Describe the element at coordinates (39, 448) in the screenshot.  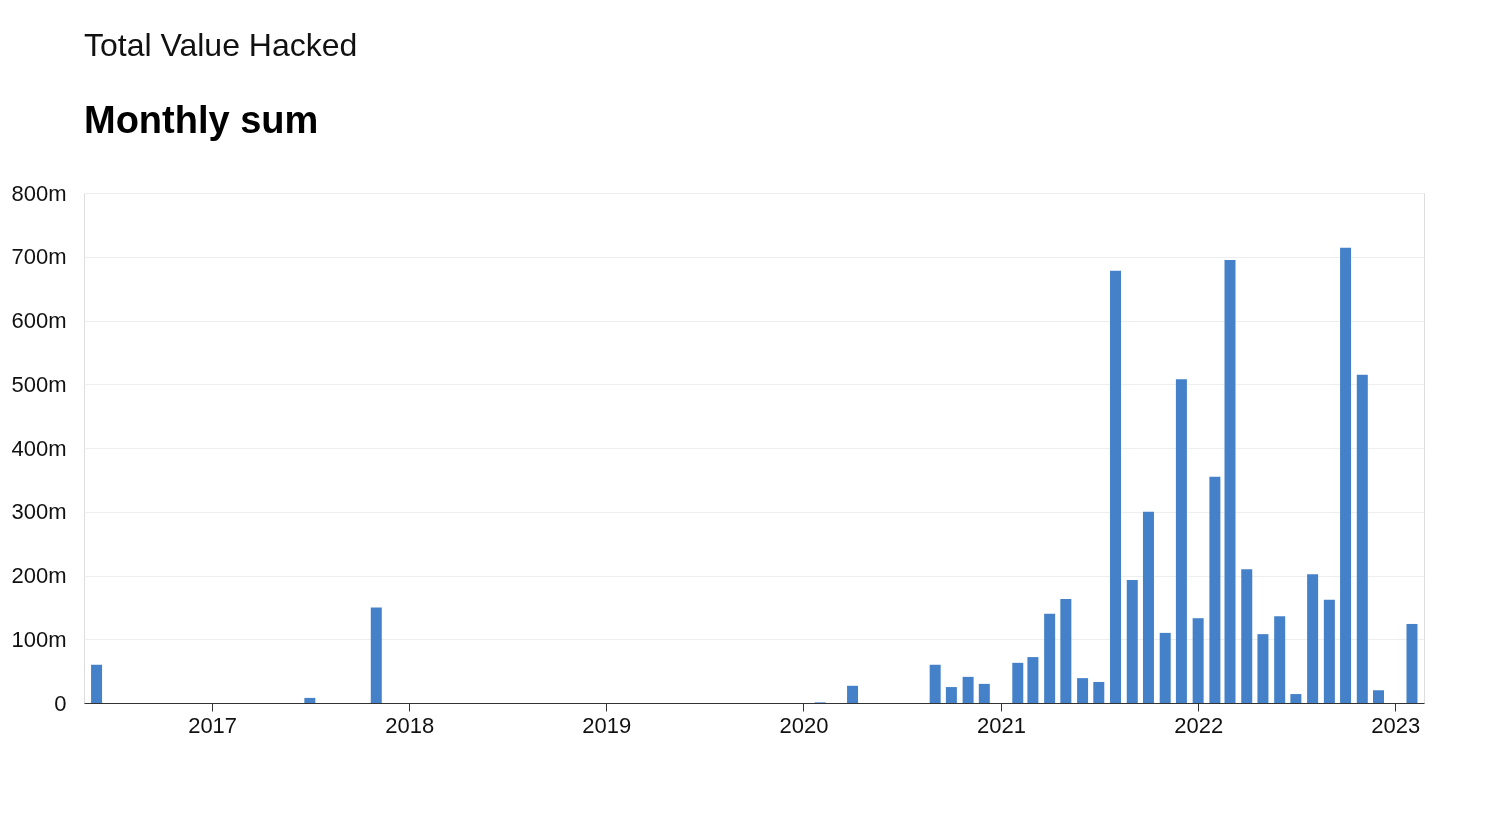
I see `y-tick-label: 400m` at that location.